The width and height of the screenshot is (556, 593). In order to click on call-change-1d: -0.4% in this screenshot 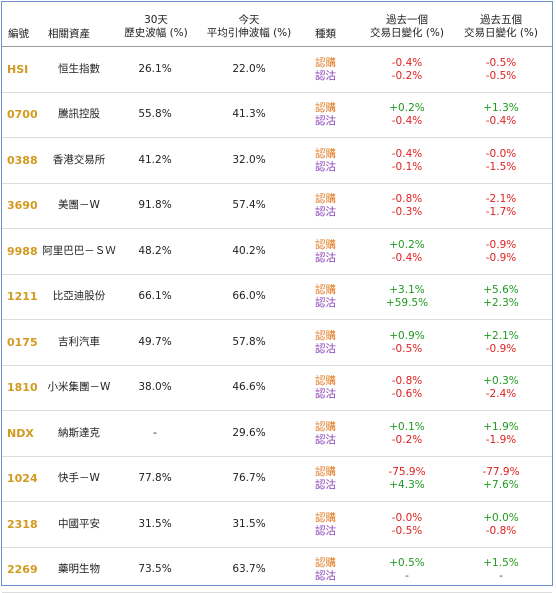, I will do `click(407, 154)`.